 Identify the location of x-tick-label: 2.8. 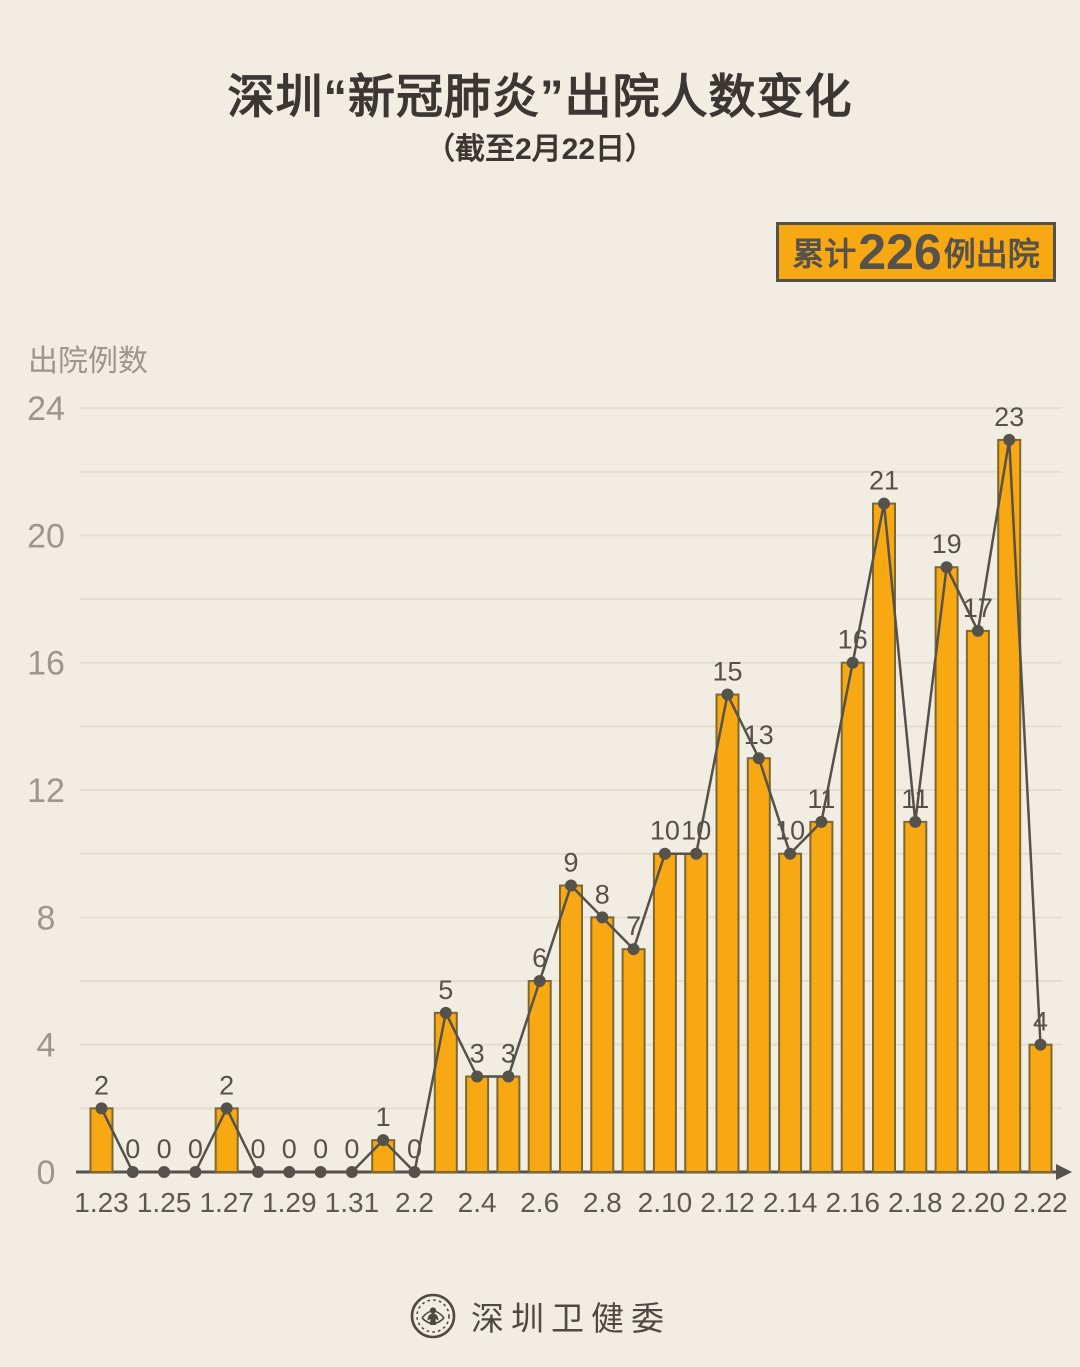
(602, 1202).